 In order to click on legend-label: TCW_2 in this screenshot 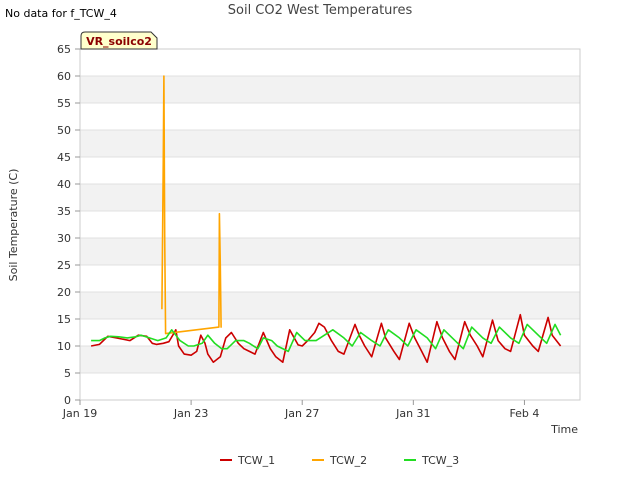, I will do `click(348, 460)`.